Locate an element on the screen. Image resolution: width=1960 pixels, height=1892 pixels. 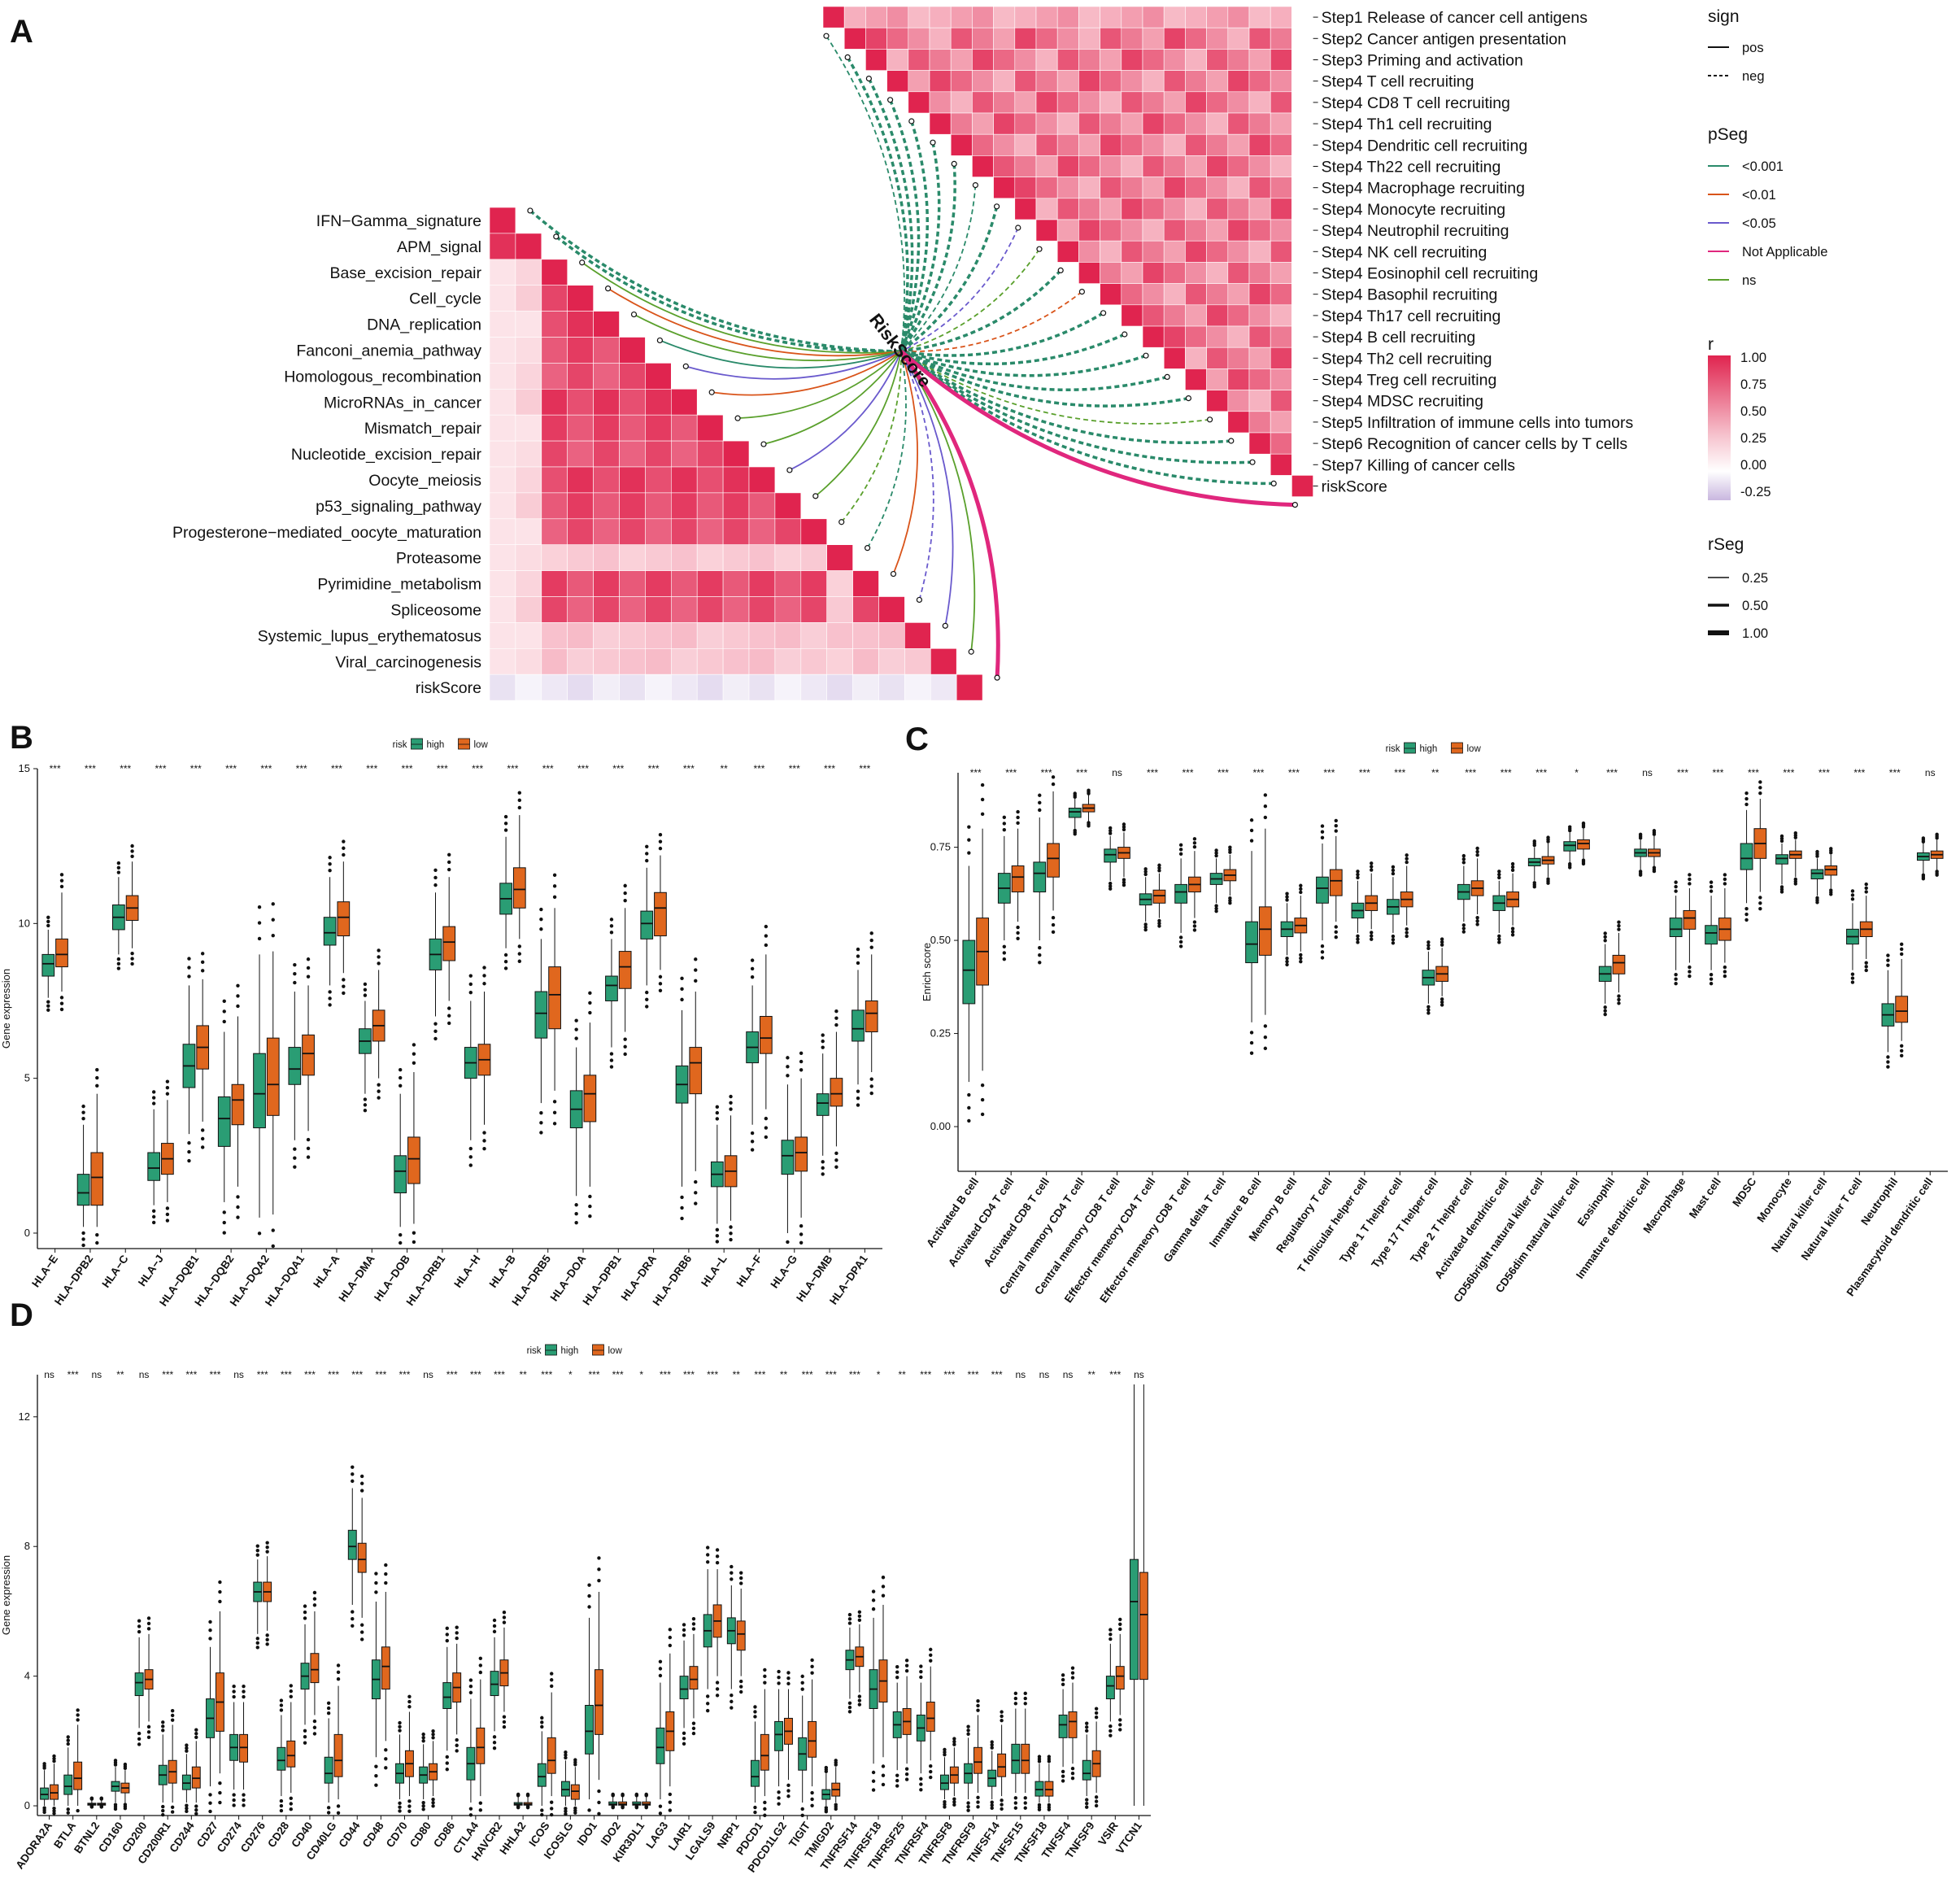
right-row-label: Step4 Th2 cell recruiting is located at coordinates (1407, 359).